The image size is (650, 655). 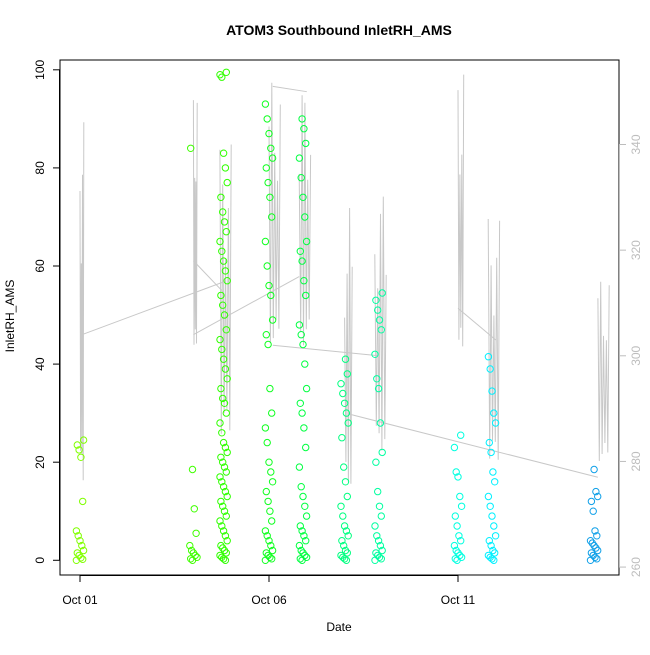 I want to click on y2-tick-label: 260, so click(x=636, y=567).